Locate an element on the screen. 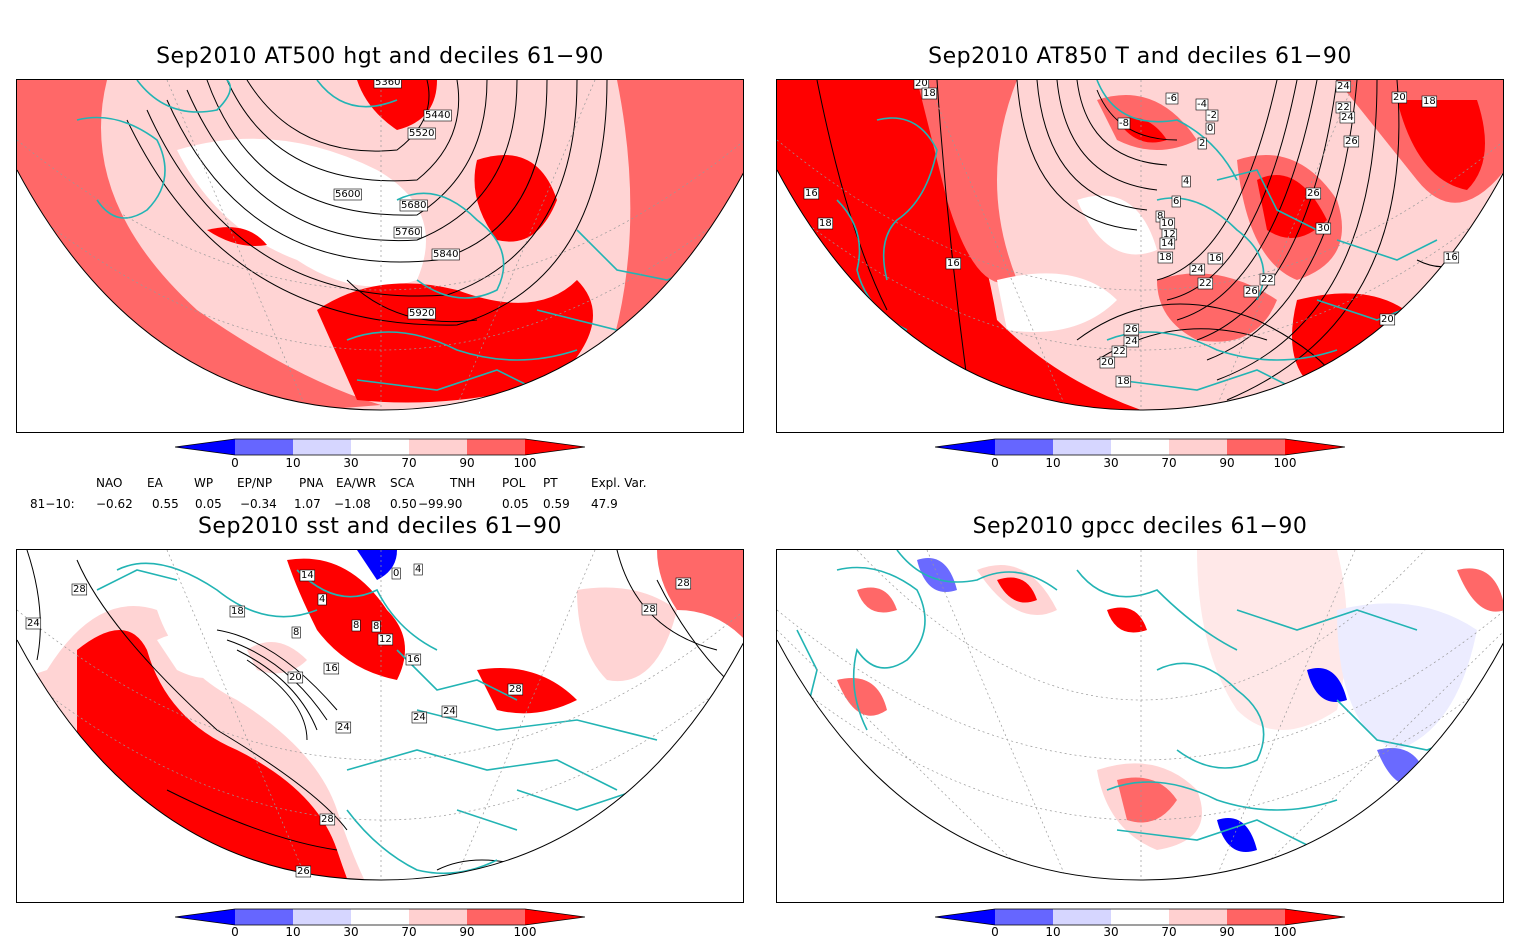 The width and height of the screenshot is (1520, 940). contour-label: 5600 is located at coordinates (347, 194).